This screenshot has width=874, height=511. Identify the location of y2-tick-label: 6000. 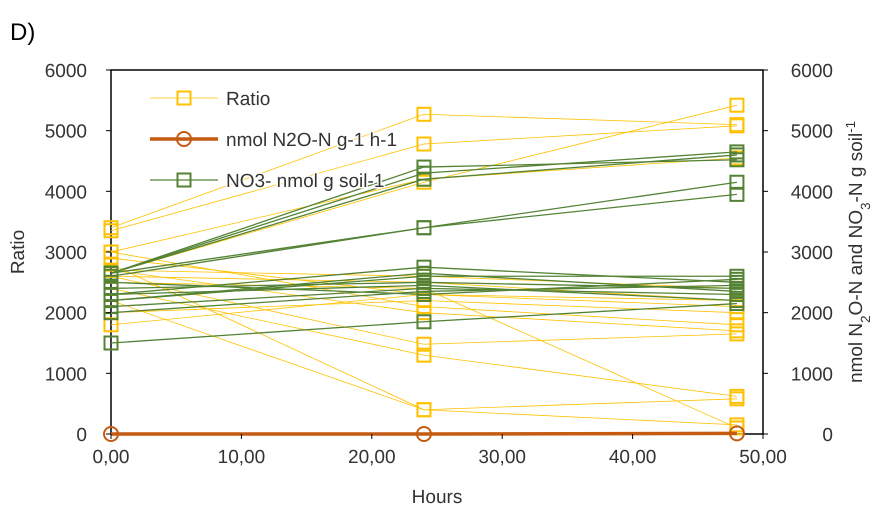
(811, 71).